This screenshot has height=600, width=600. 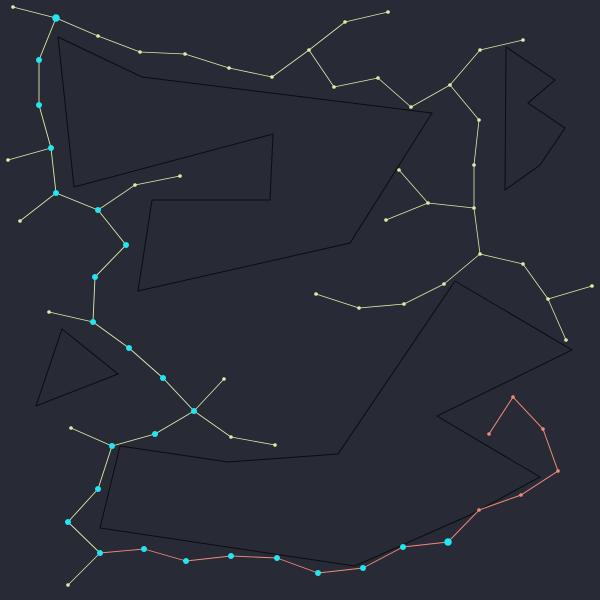 I want to click on start-node, so click(x=56, y=18).